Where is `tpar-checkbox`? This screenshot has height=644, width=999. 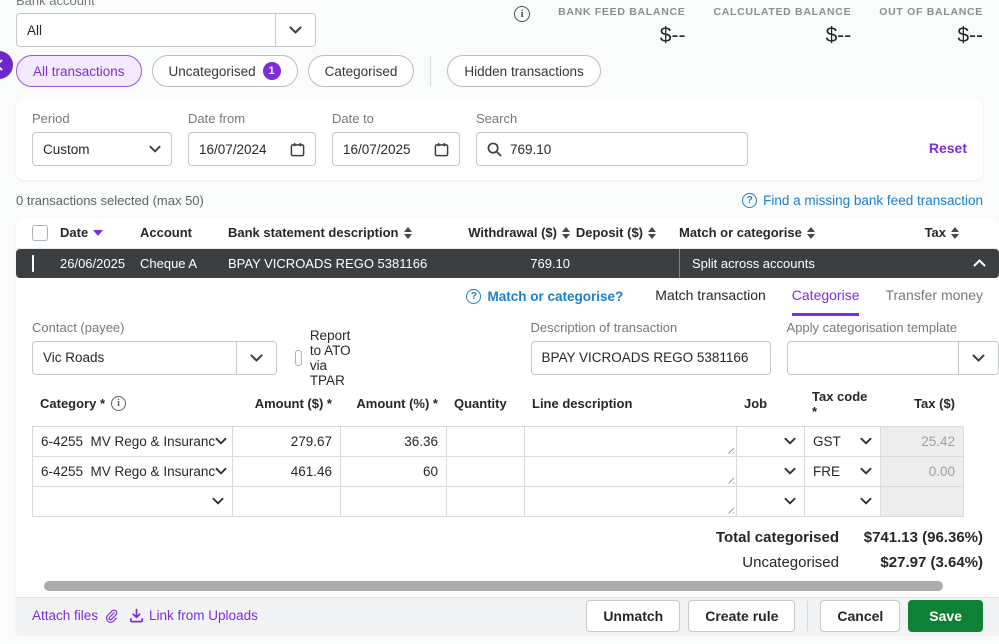 tpar-checkbox is located at coordinates (298, 357).